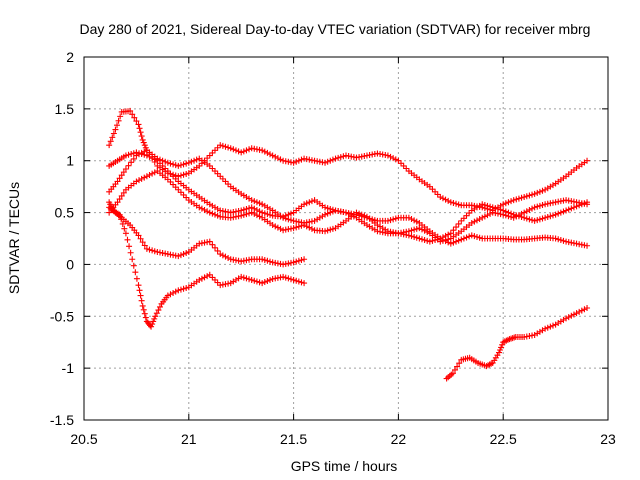 This screenshot has height=480, width=640. I want to click on y-tick-labels: -1.5 -1 -0.5 0 0.5 1 1.5 2, so click(62, 238).